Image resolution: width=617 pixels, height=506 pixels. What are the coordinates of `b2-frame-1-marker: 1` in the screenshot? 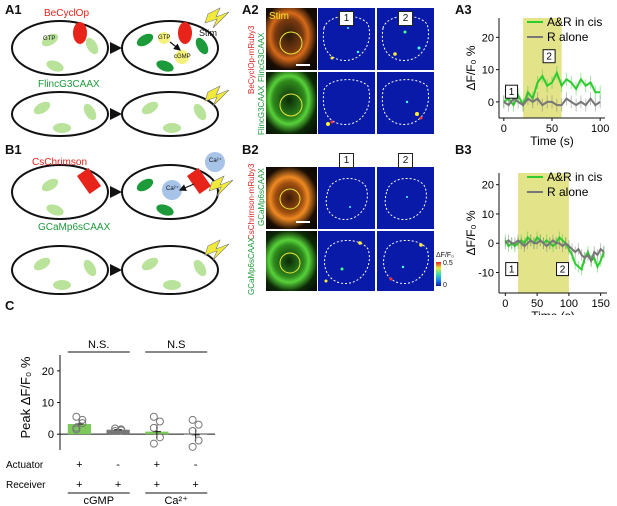 It's located at (346, 160).